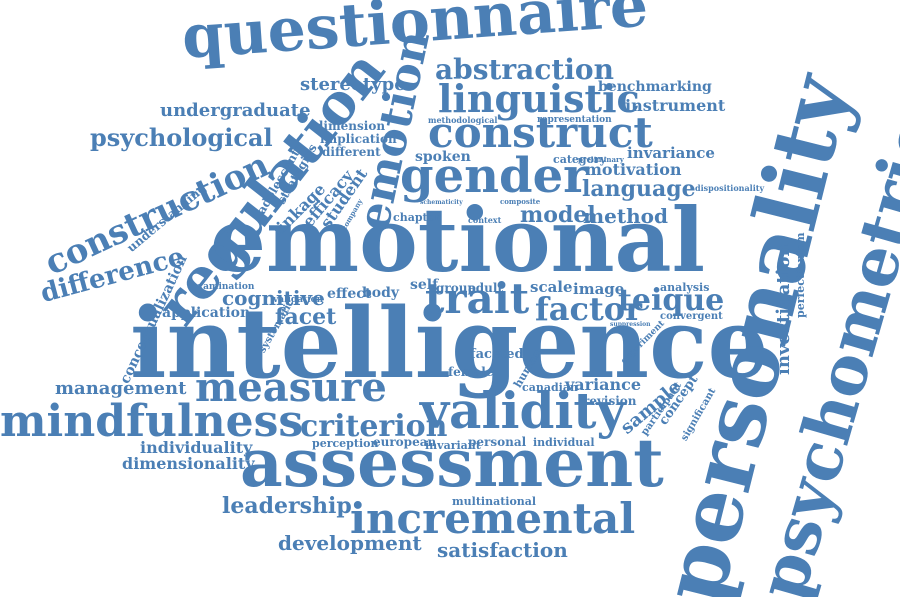 The image size is (900, 597). Describe the element at coordinates (497, 354) in the screenshot. I see `word-faceted: faceted` at that location.